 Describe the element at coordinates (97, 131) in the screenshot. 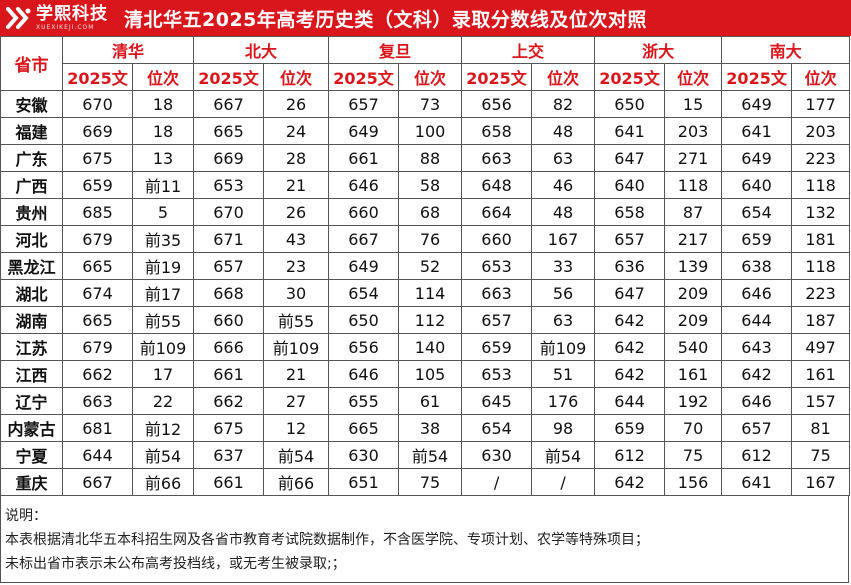

I see `score-cell: 669` at that location.